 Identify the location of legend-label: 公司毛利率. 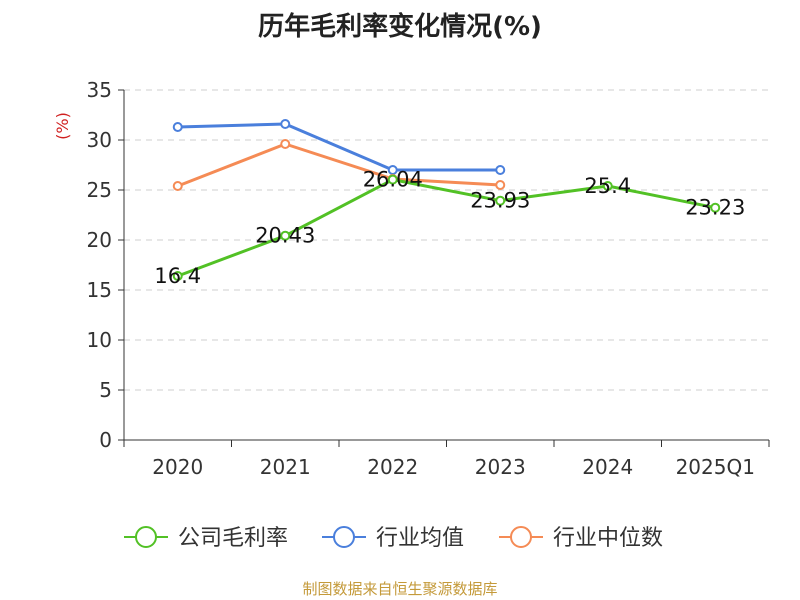
(233, 538).